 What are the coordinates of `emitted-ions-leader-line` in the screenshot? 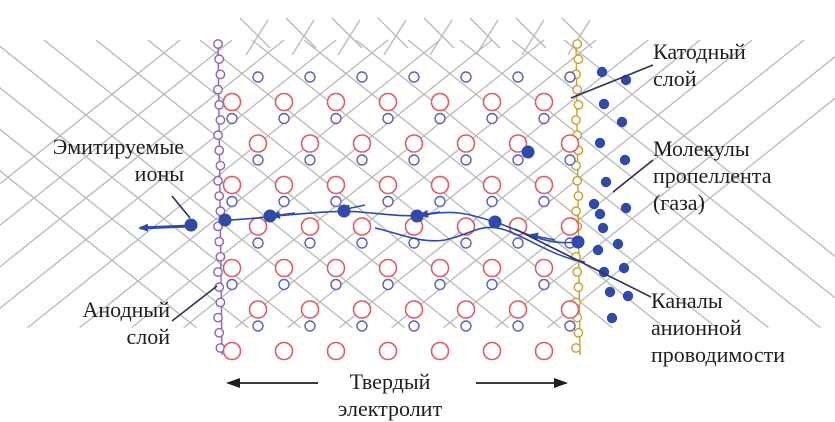 It's located at (181, 207).